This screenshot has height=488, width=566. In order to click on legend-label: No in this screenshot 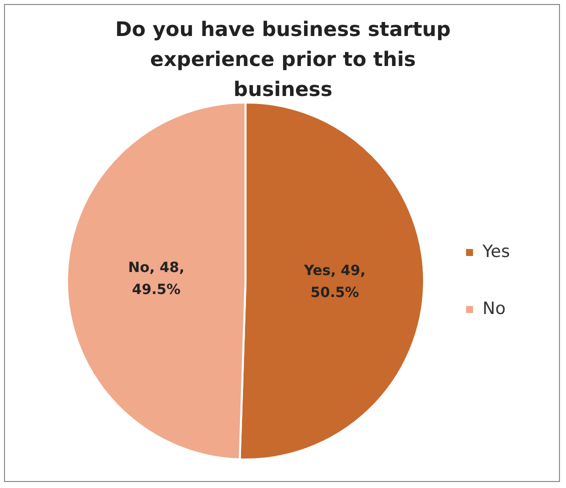, I will do `click(494, 308)`.